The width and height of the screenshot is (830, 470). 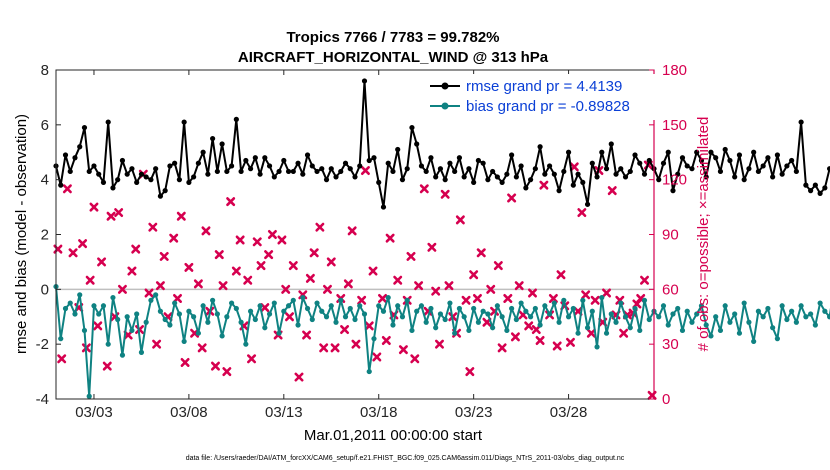 What do you see at coordinates (666, 399) in the screenshot?
I see `y-right-tick-label: 0` at bounding box center [666, 399].